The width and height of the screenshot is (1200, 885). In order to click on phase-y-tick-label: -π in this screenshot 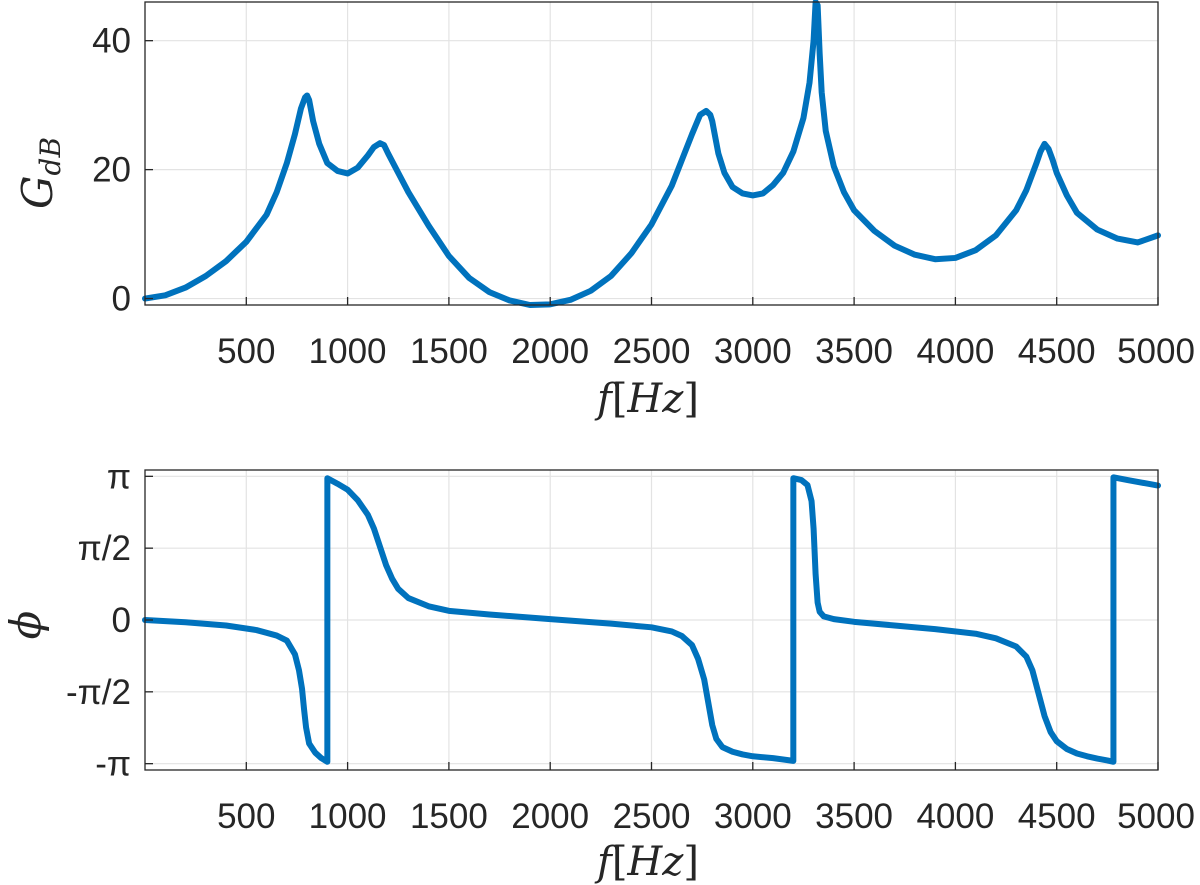, I will do `click(113, 764)`.